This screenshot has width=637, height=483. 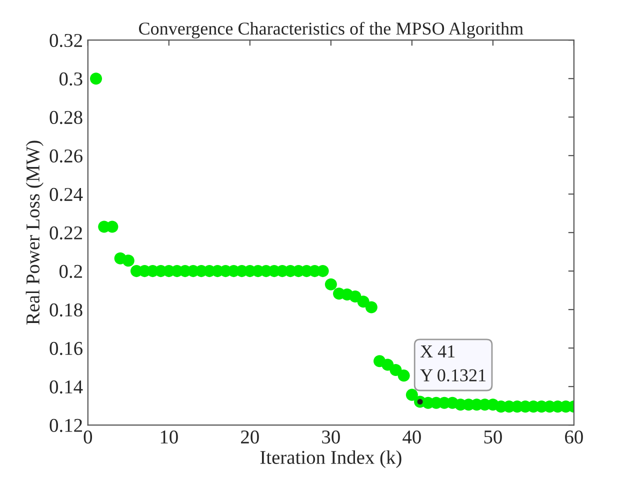 What do you see at coordinates (574, 437) in the screenshot?
I see `x-tick-label: 60` at bounding box center [574, 437].